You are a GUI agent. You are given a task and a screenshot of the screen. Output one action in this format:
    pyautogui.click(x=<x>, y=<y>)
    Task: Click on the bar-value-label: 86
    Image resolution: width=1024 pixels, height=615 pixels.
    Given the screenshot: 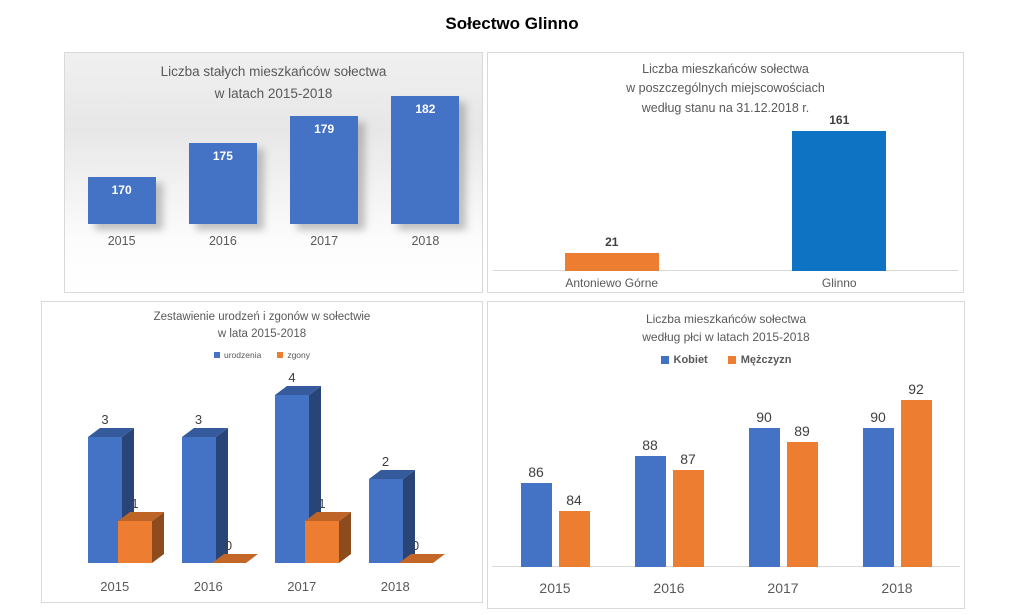 What is the action you would take?
    pyautogui.click(x=536, y=472)
    